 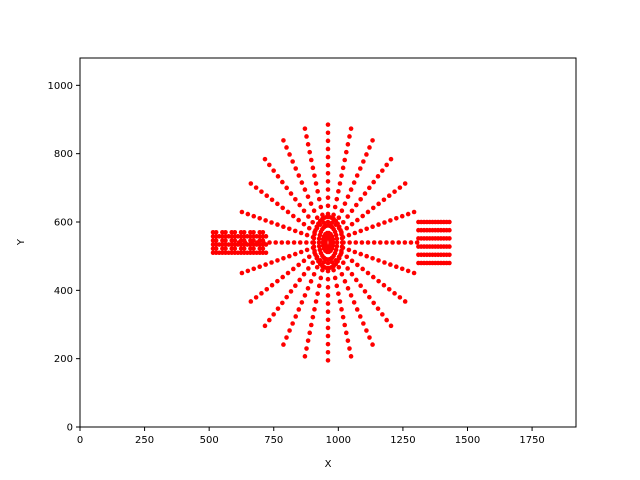 I want to click on x-tick-label: 500, so click(x=209, y=440).